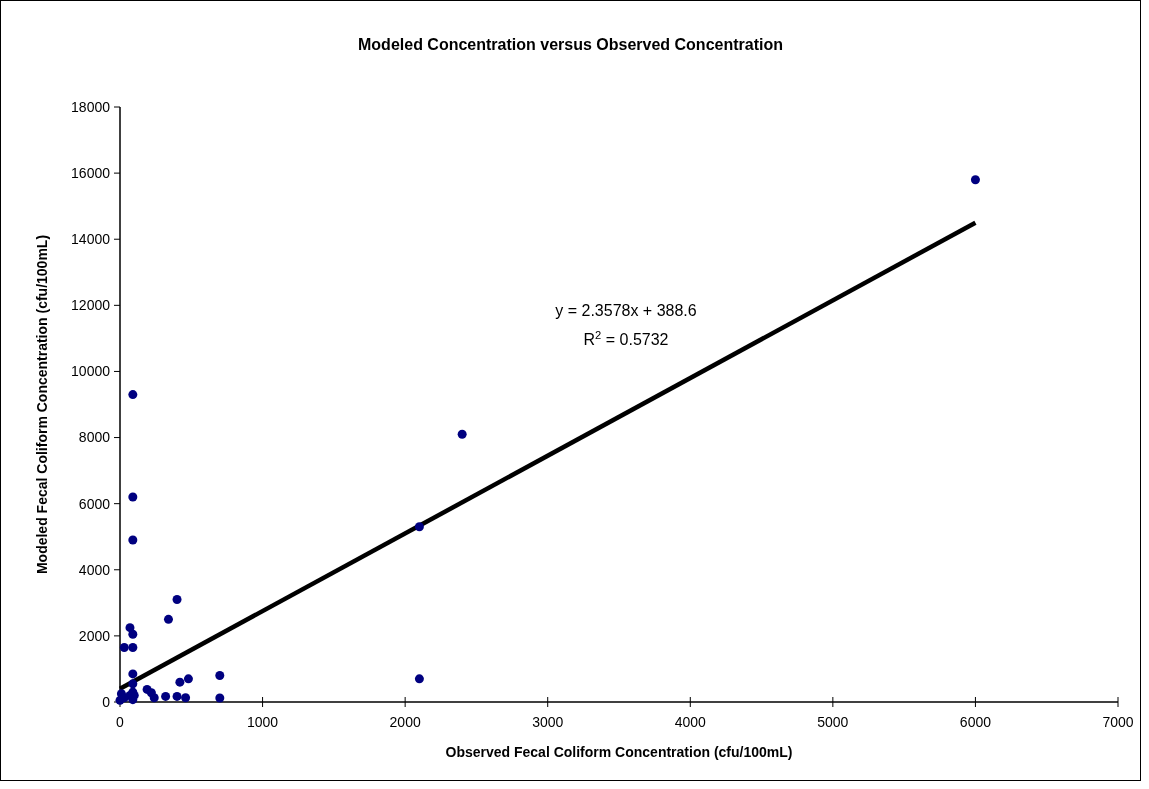 The height and width of the screenshot is (789, 1149). I want to click on y-tick-label: 8000, so click(94, 437).